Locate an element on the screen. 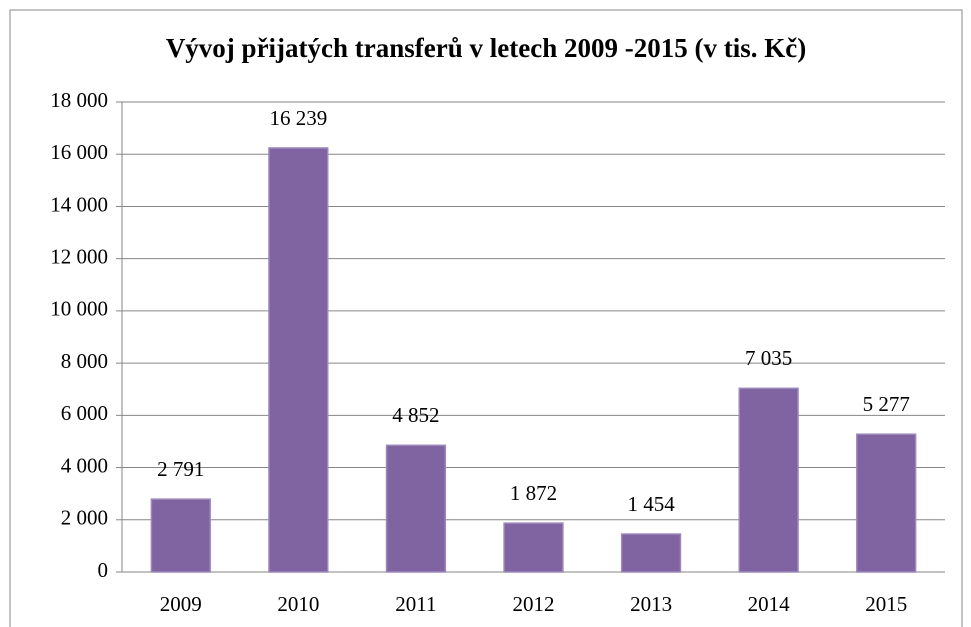 The image size is (971, 627). value-label: 1 454 is located at coordinates (651, 504).